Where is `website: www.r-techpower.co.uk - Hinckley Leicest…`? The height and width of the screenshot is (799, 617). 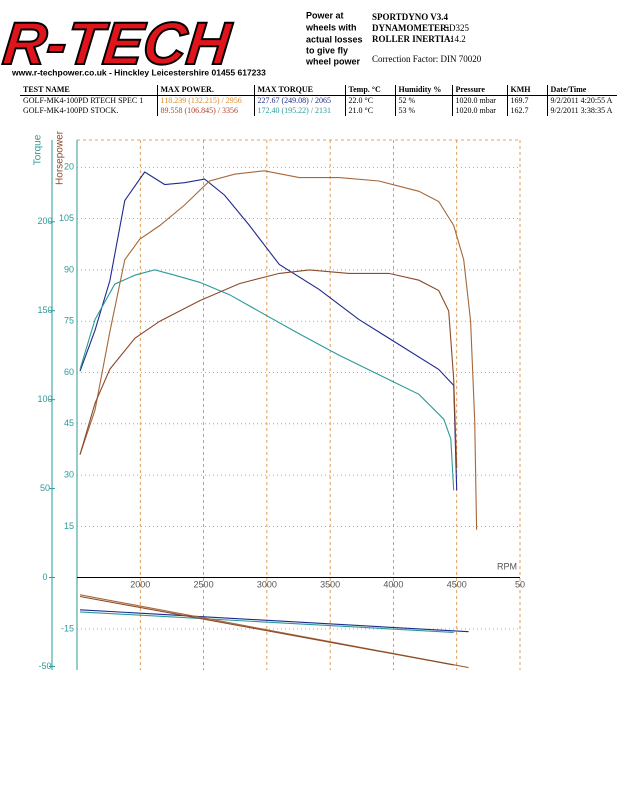 website: www.r-techpower.co.uk - Hinckley Leicest… is located at coordinates (138, 72).